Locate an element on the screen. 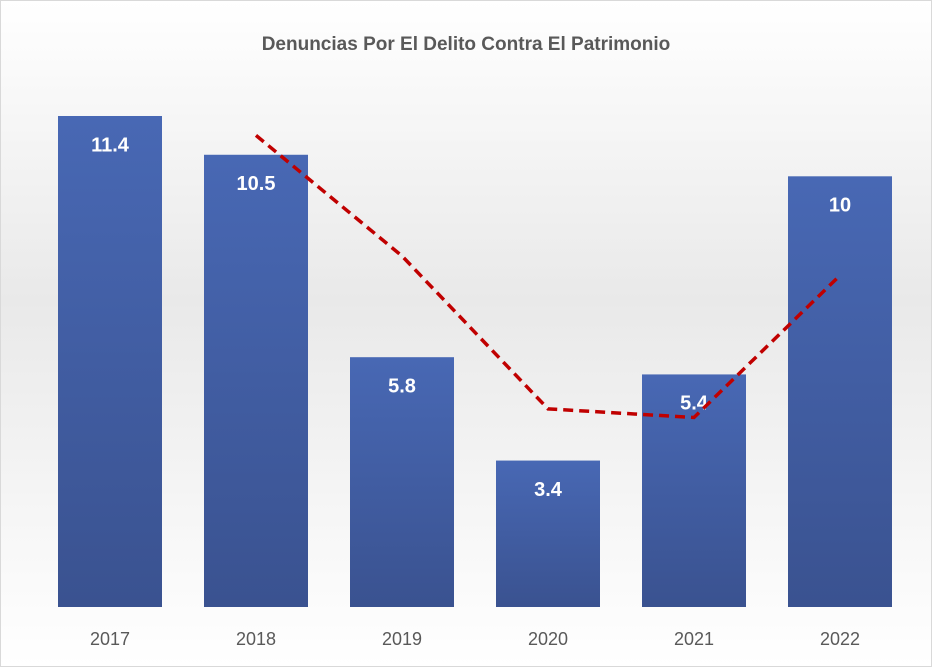 The height and width of the screenshot is (668, 933). x-tick-label: 2020 is located at coordinates (548, 639).